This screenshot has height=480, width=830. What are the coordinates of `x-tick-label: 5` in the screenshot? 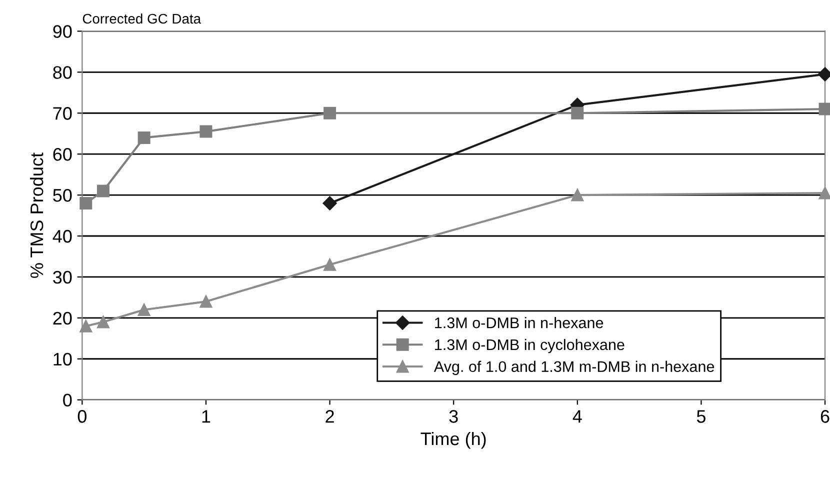 It's located at (701, 416).